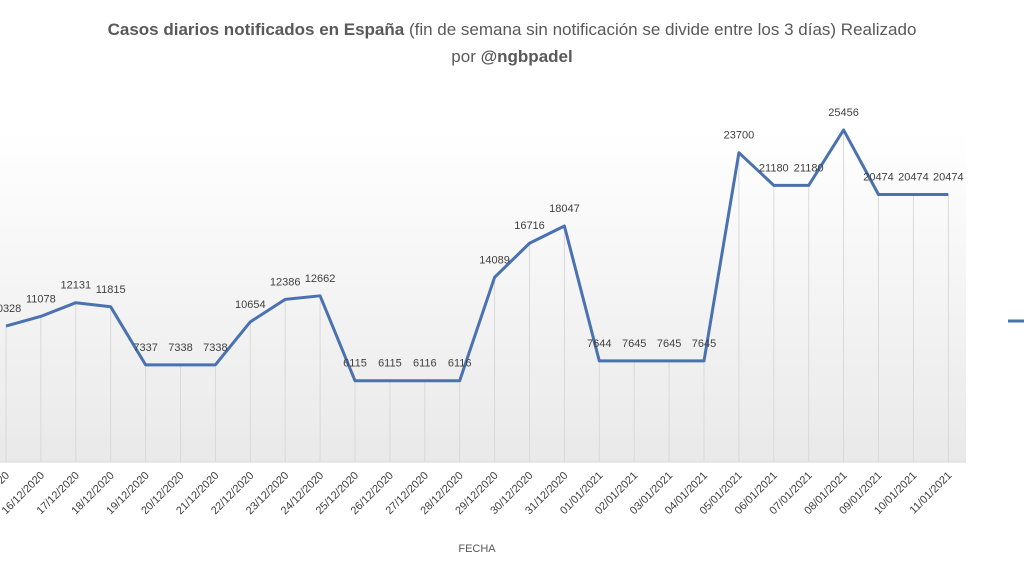  I want to click on data-label: 25456, so click(843, 113).